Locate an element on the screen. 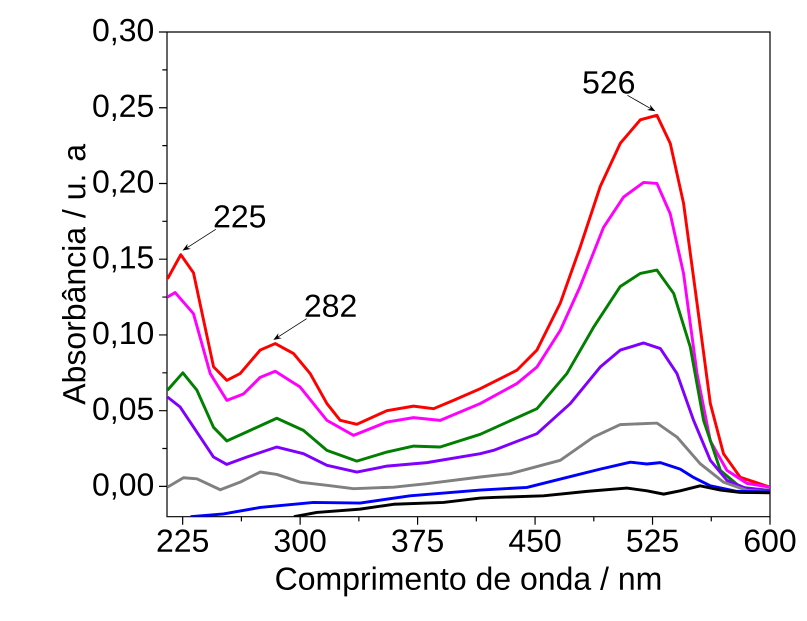 The height and width of the screenshot is (621, 807). annotation: 526 is located at coordinates (608, 82).